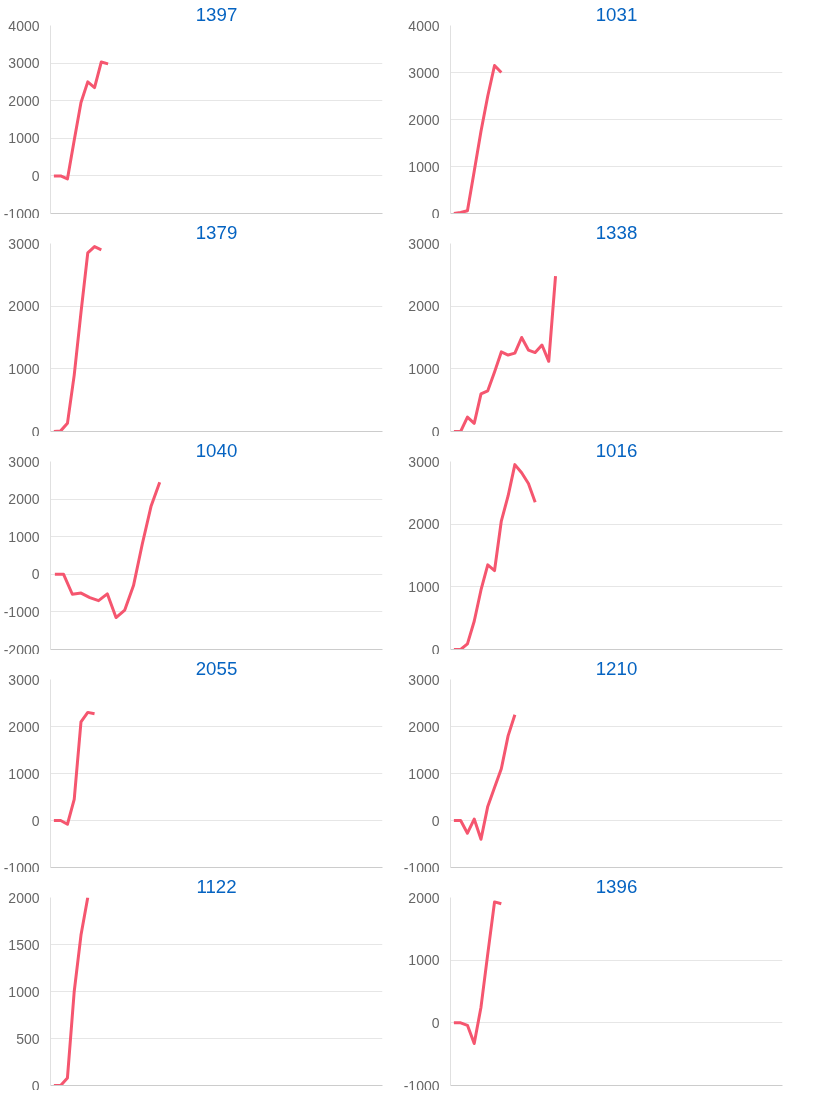  I want to click on chart-title: 1122, so click(216, 886).